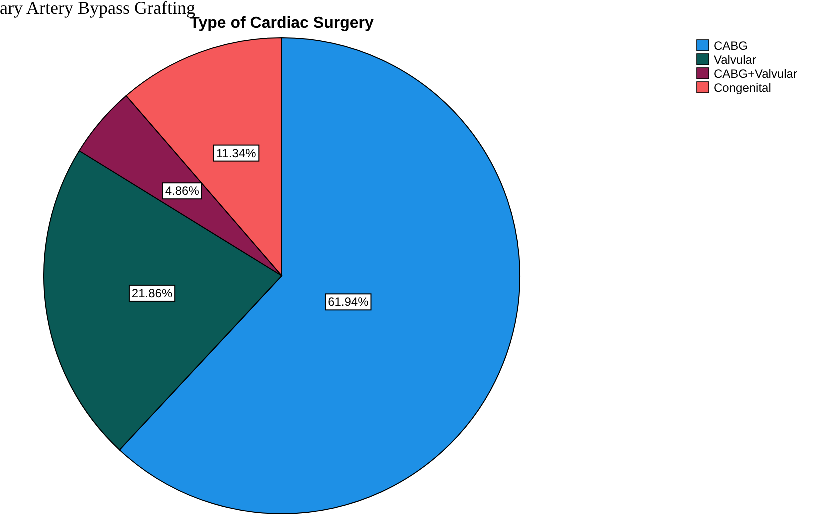 The width and height of the screenshot is (837, 521). Describe the element at coordinates (152, 293) in the screenshot. I see `data-label: 21.86%` at that location.